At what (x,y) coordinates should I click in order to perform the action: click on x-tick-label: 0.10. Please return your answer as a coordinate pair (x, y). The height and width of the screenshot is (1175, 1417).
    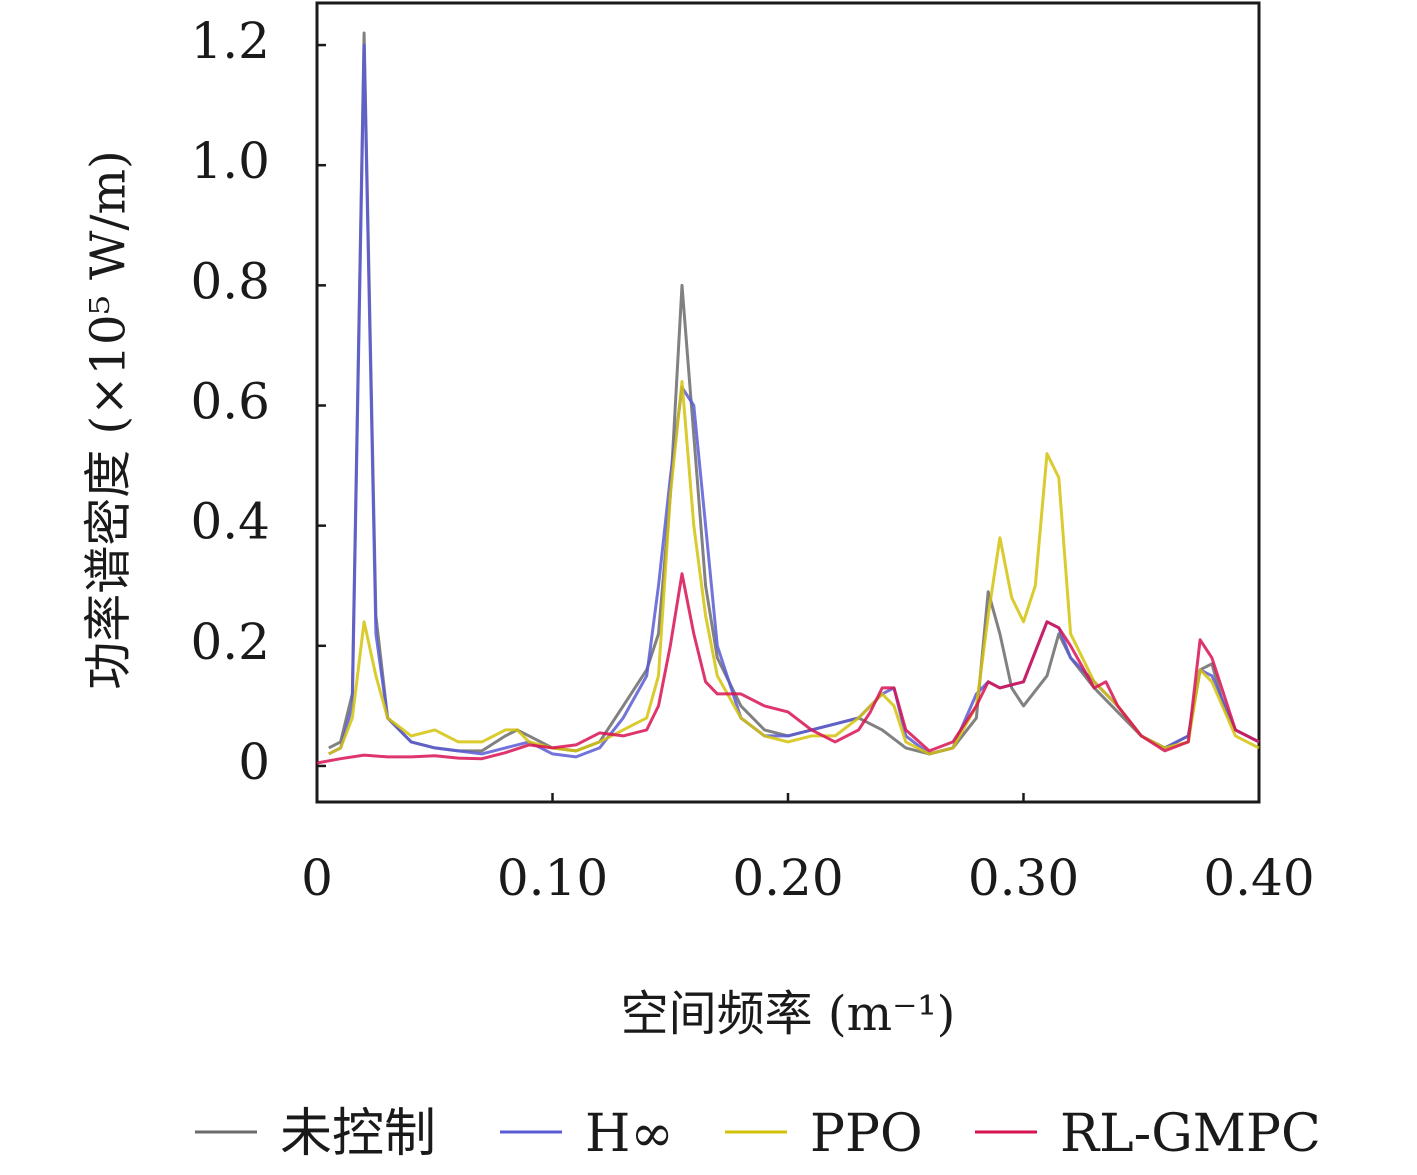
    Looking at the image, I should click on (552, 878).